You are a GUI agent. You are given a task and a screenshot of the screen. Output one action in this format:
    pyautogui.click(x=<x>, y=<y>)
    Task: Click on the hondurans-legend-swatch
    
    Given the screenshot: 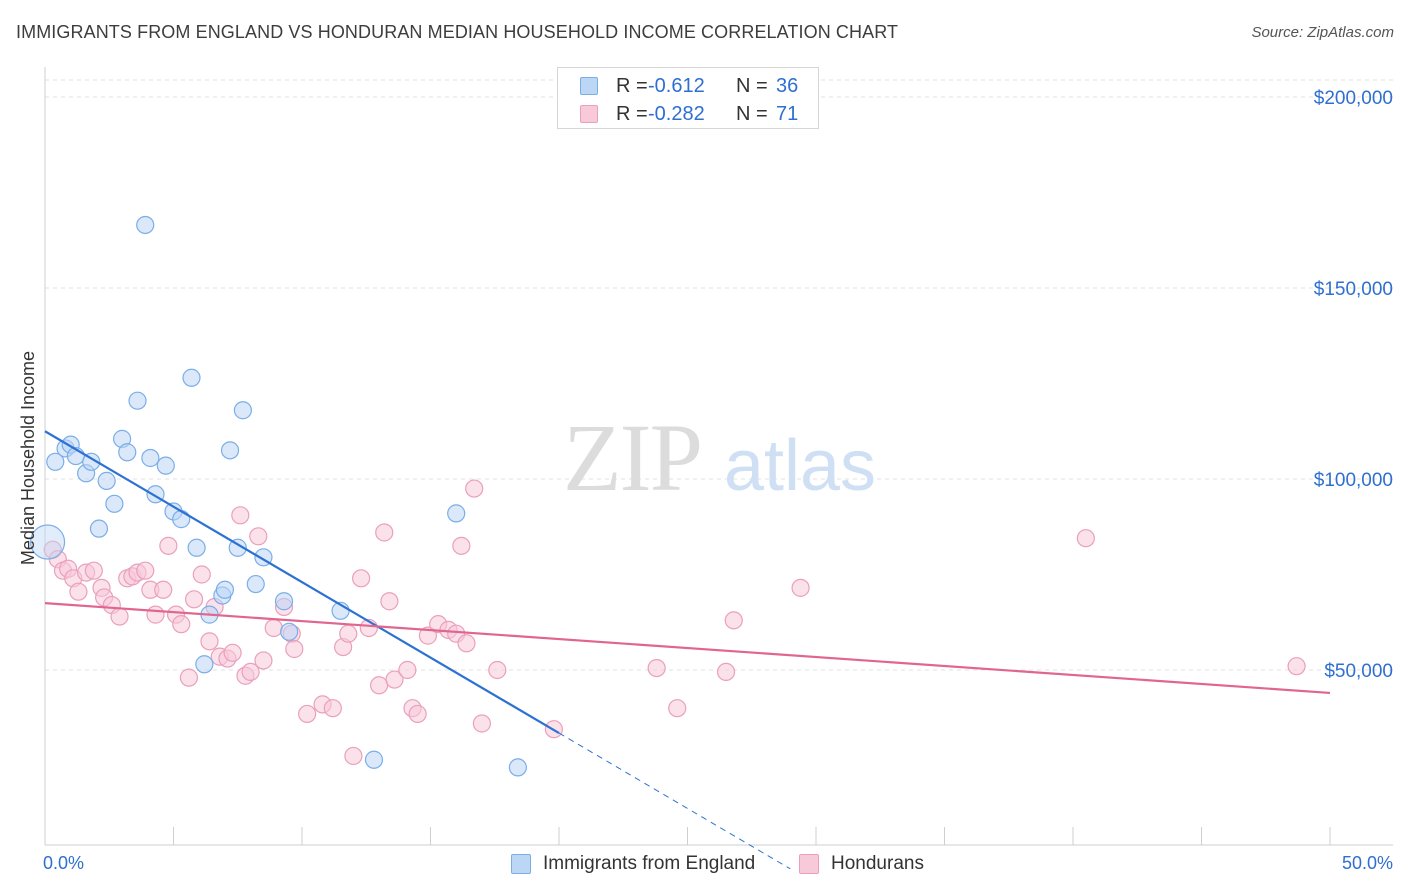 What is the action you would take?
    pyautogui.click(x=809, y=864)
    